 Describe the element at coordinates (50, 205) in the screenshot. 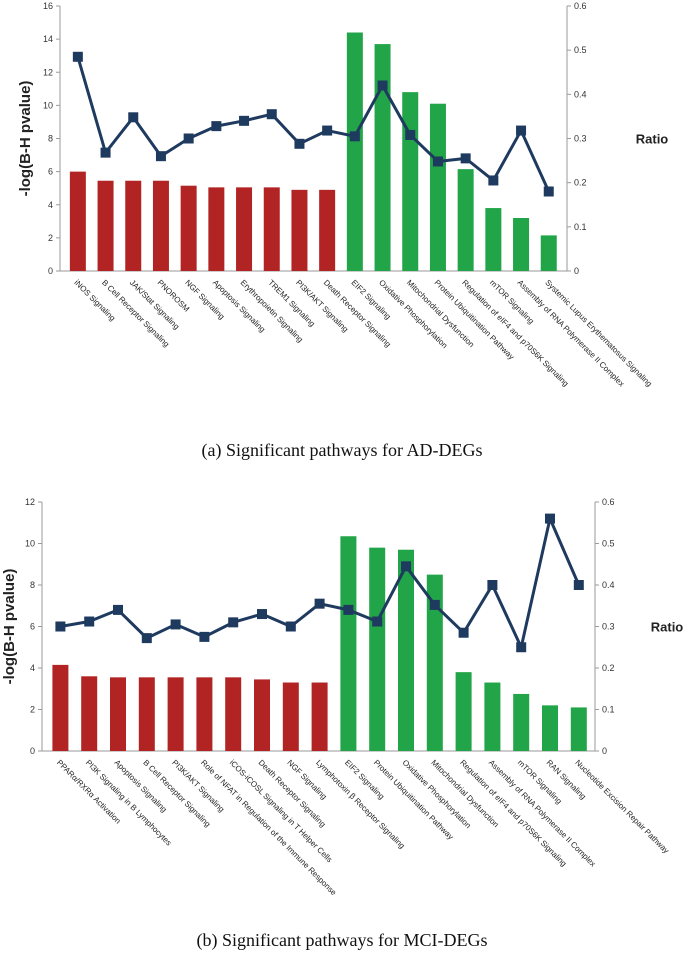

I see `y-tick-label: 4` at that location.